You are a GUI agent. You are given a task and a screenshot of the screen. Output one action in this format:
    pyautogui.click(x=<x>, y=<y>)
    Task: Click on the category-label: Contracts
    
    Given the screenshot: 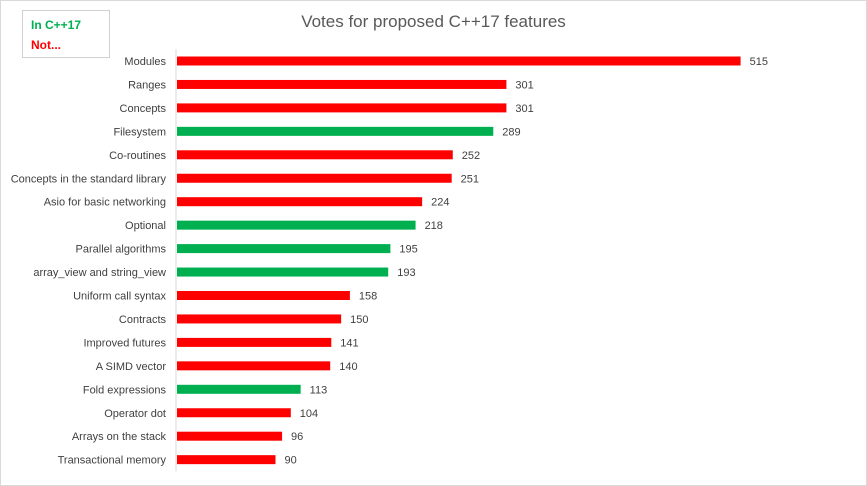 What is the action you would take?
    pyautogui.click(x=143, y=320)
    